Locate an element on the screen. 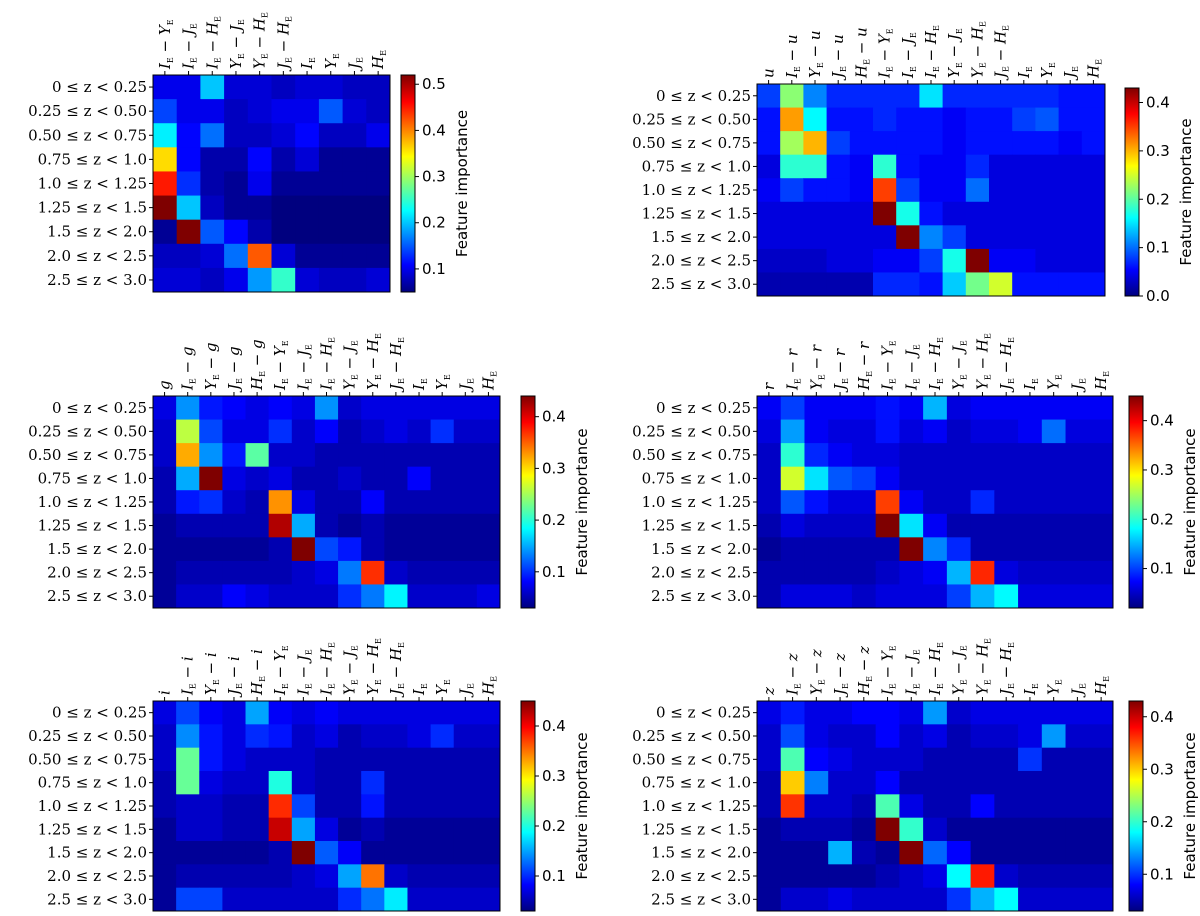 This screenshot has width=1200, height=916. colorbar-label: Feature importance is located at coordinates (582, 501).